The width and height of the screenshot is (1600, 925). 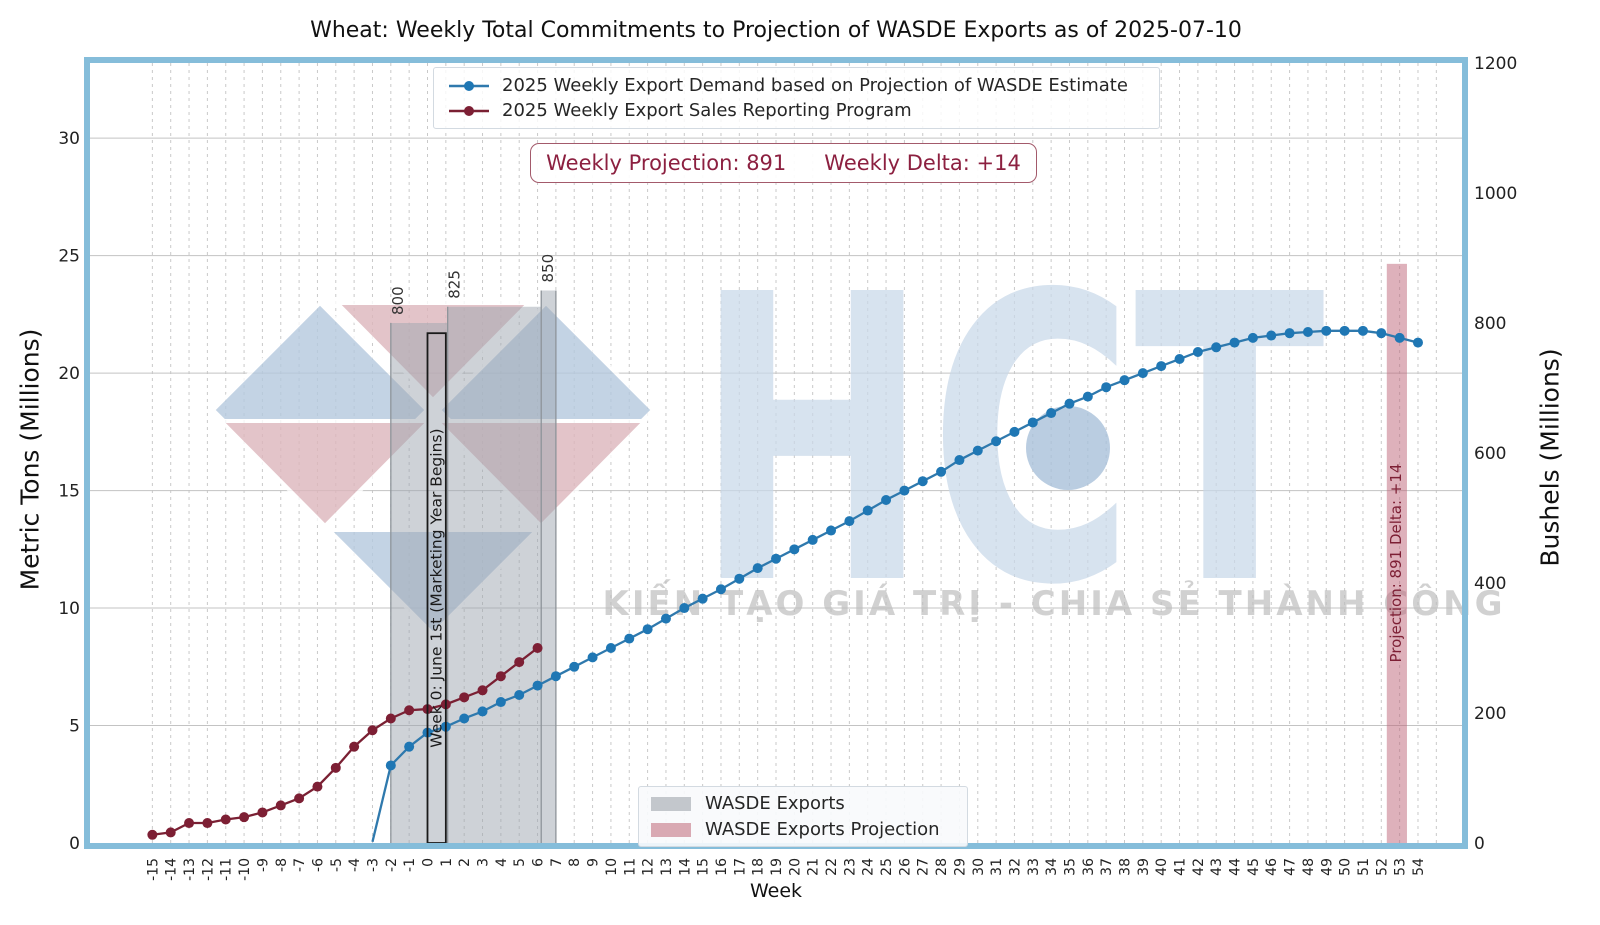 I want to click on projection-band-label: Projection: 891 Delta: +14, so click(x=1396, y=563).